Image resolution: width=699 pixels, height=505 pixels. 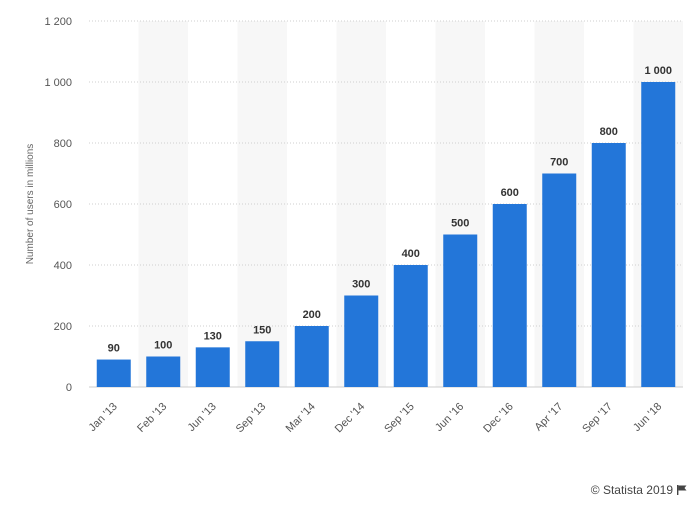 What do you see at coordinates (498, 418) in the screenshot?
I see `x-tick-label: Dec '16` at bounding box center [498, 418].